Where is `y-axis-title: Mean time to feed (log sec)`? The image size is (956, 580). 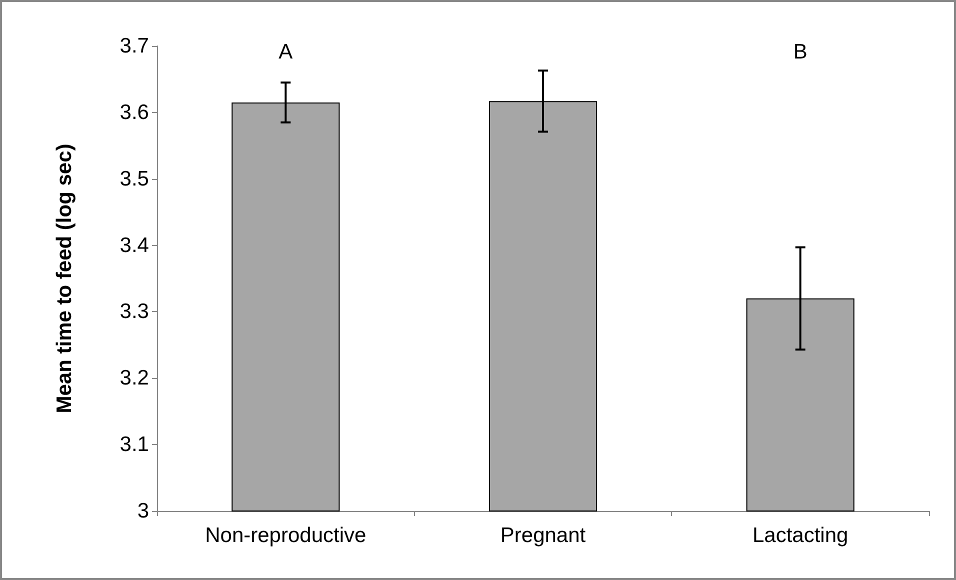 y-axis-title: Mean time to feed (log sec) is located at coordinates (64, 279).